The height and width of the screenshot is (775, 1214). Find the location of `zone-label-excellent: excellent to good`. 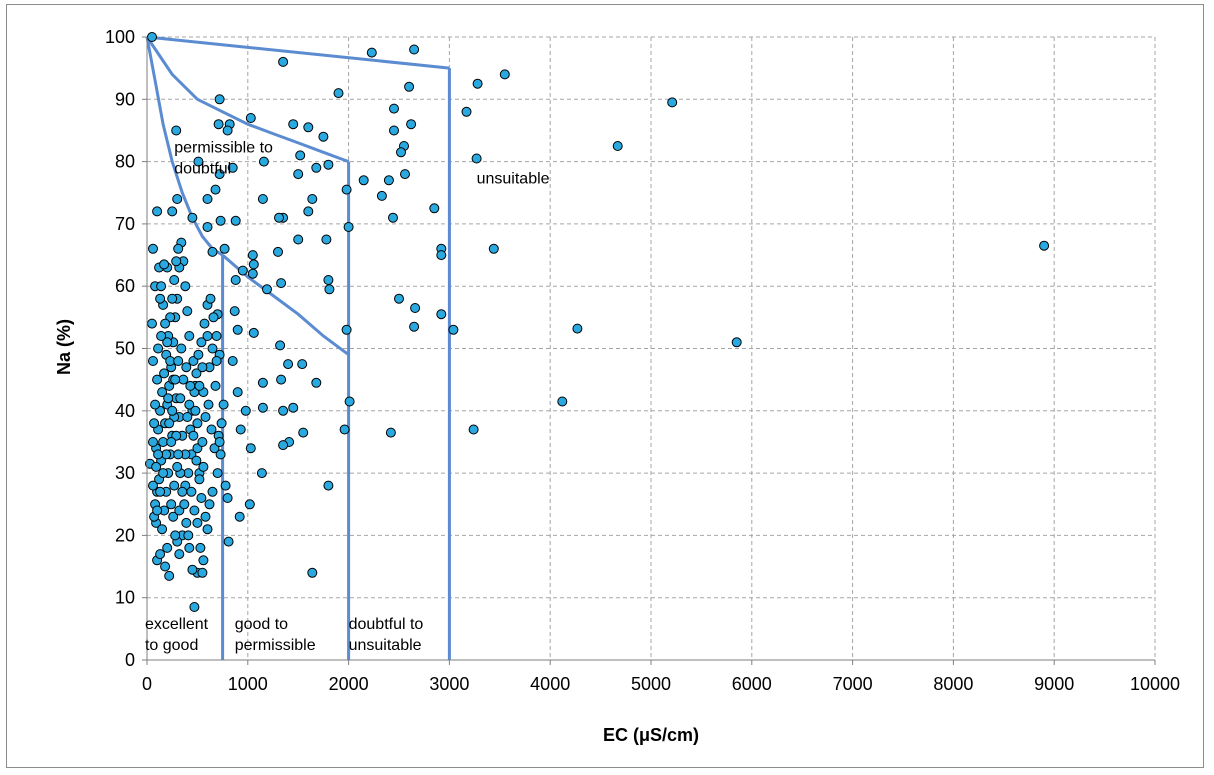

zone-label-excellent: excellent to good is located at coordinates (177, 635).